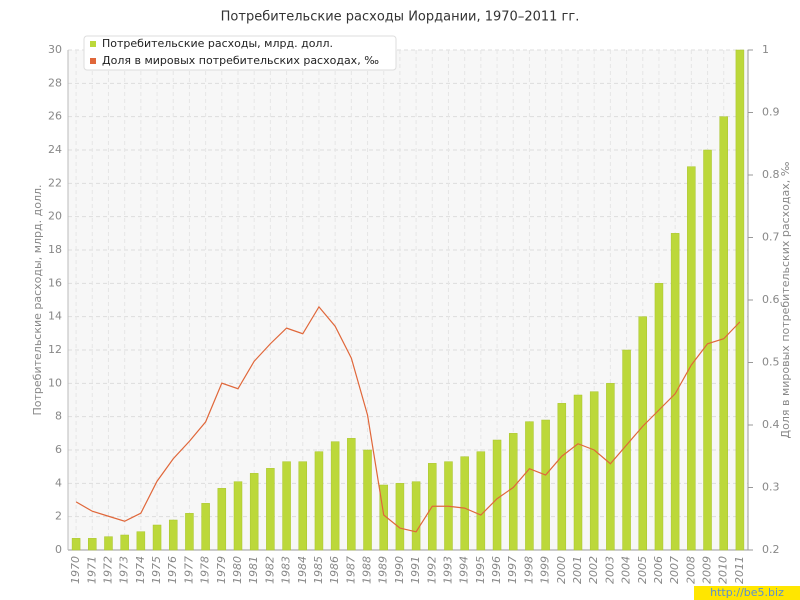 Image resolution: width=800 pixels, height=600 pixels. Describe the element at coordinates (75, 570) in the screenshot. I see `x-tick-label: 1970` at that location.